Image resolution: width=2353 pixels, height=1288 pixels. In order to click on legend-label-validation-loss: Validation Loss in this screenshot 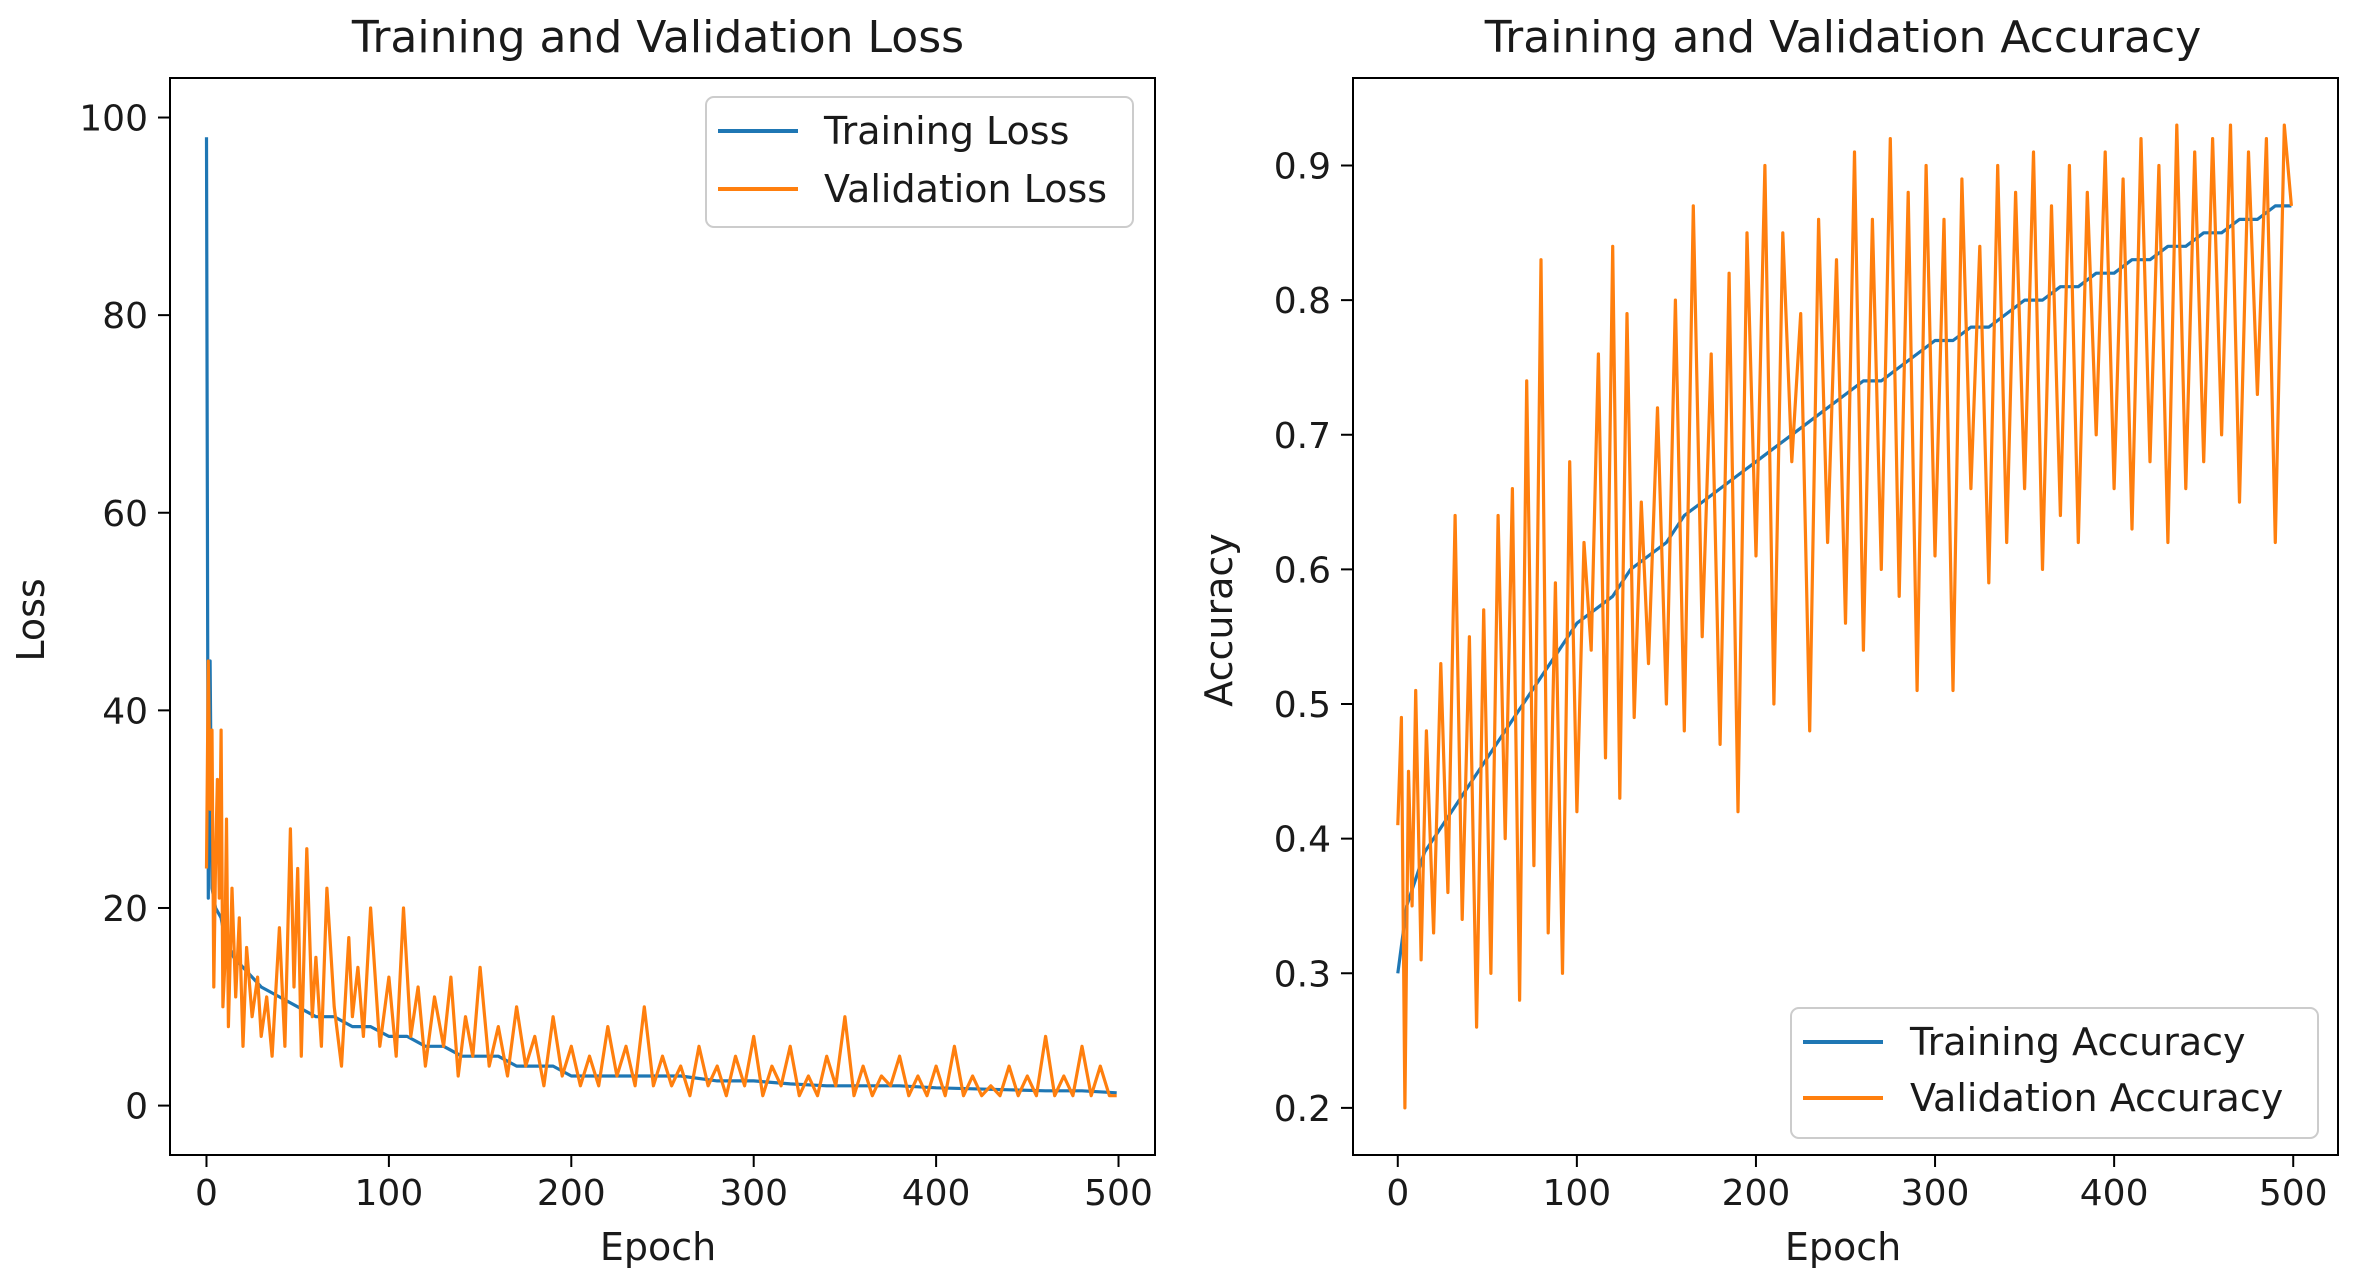, I will do `click(965, 189)`.